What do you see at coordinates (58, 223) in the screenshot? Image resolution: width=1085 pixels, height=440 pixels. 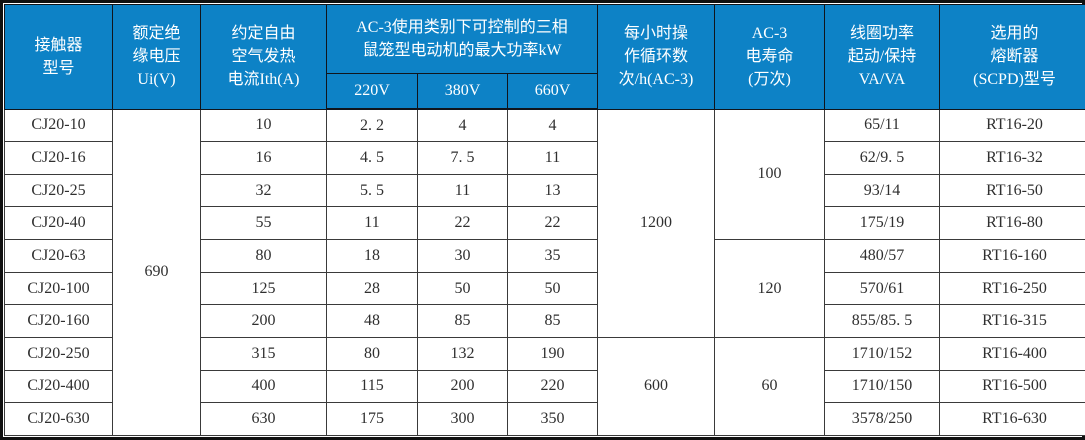 I see `cell-model: CJ20-40` at bounding box center [58, 223].